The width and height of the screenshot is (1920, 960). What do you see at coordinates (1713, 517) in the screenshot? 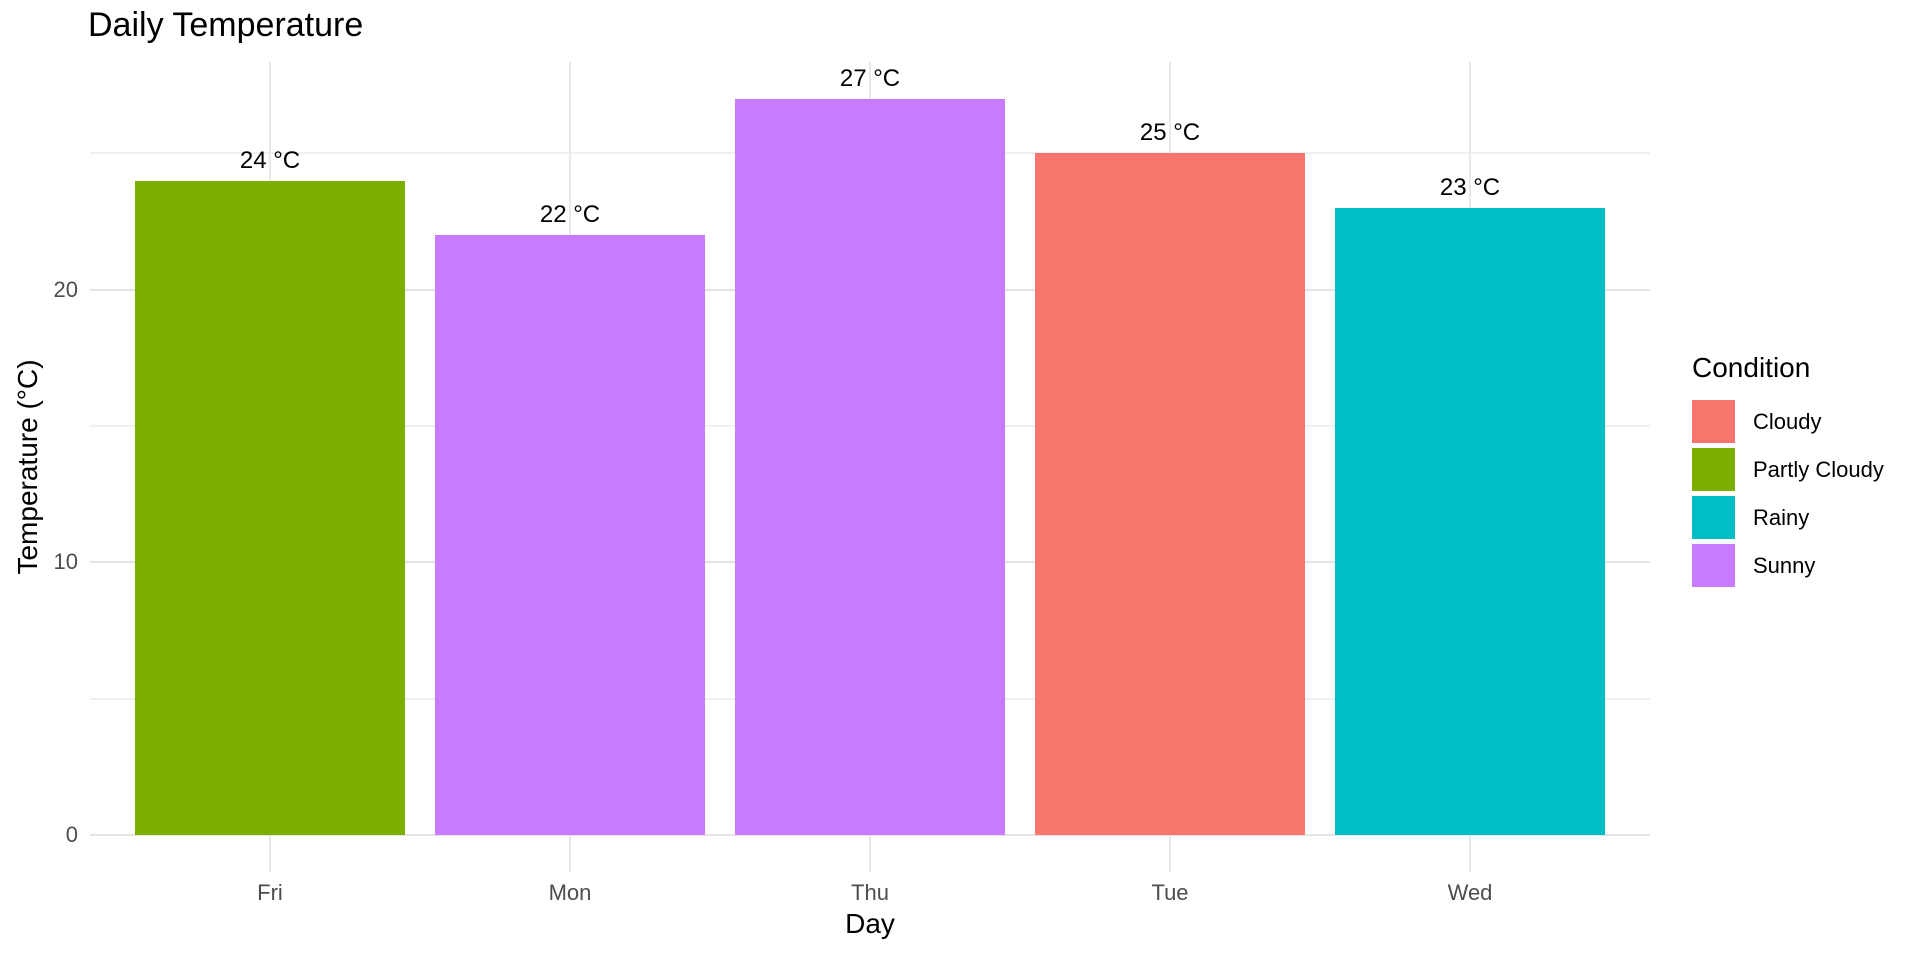
I see `legend-swatch-rainy` at bounding box center [1713, 517].